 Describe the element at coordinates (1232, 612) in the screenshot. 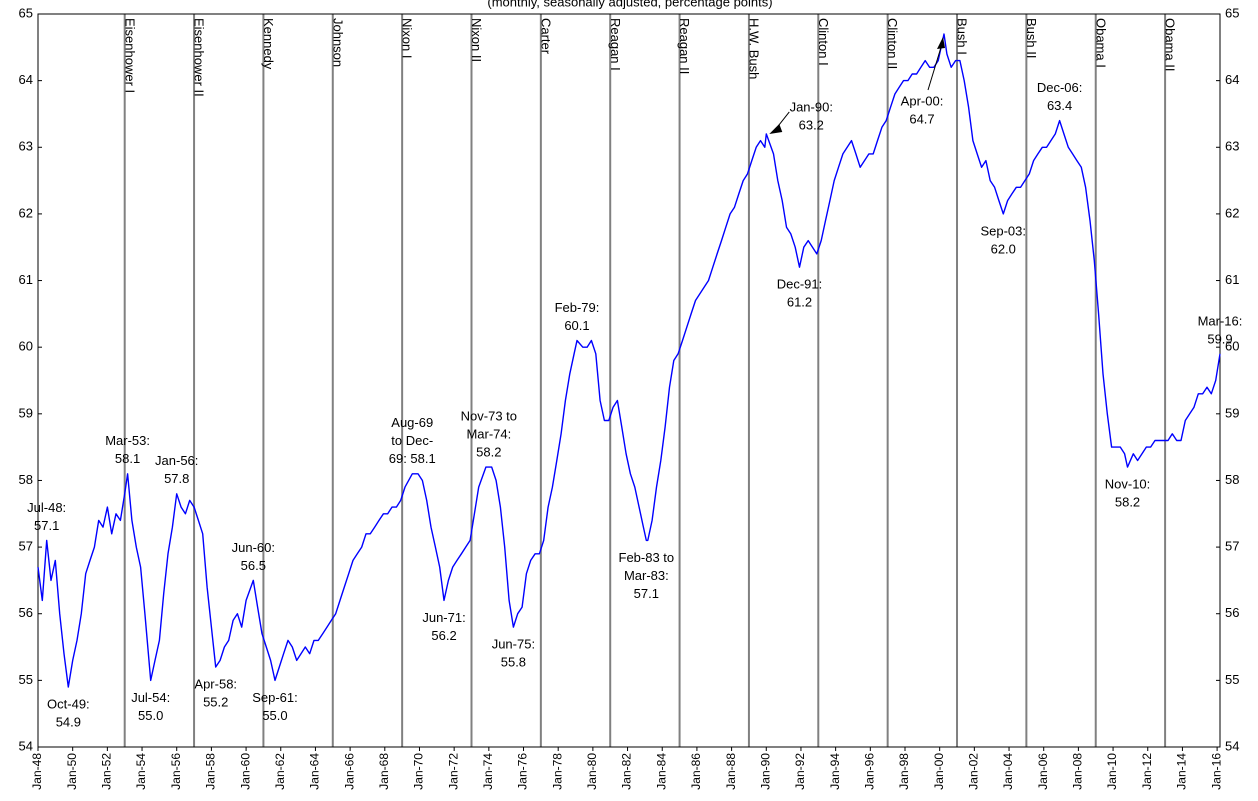

I see `y-tick-label: 56` at that location.